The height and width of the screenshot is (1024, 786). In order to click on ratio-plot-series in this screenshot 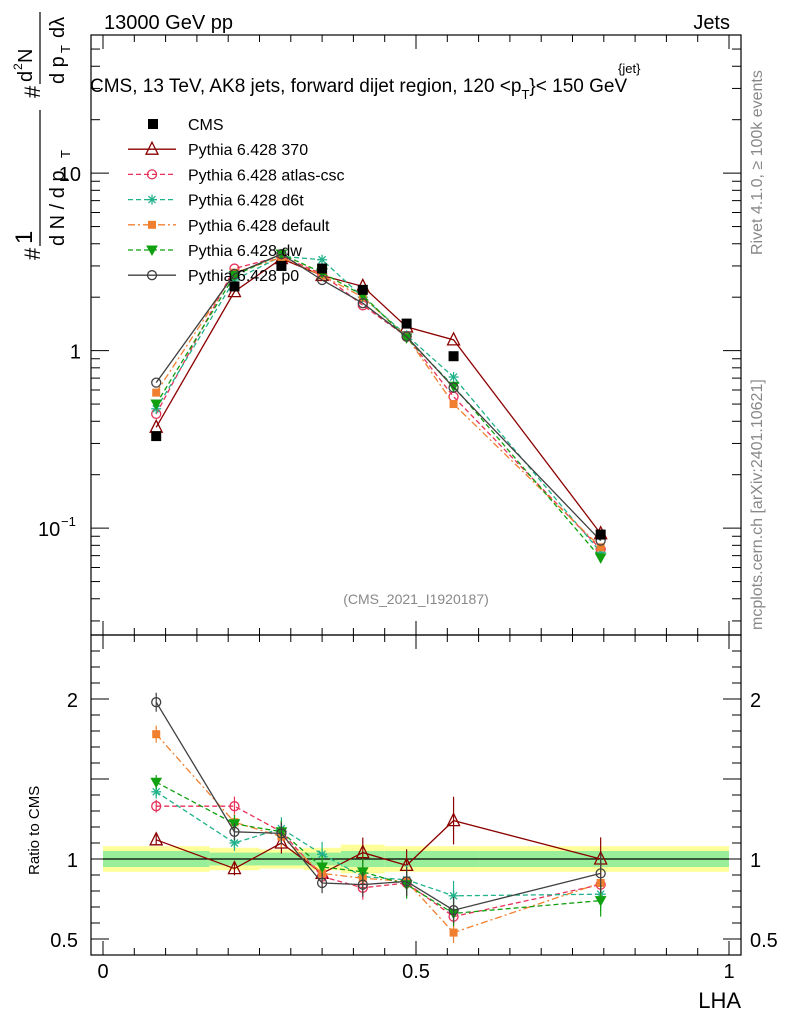, I will do `click(378, 817)`.